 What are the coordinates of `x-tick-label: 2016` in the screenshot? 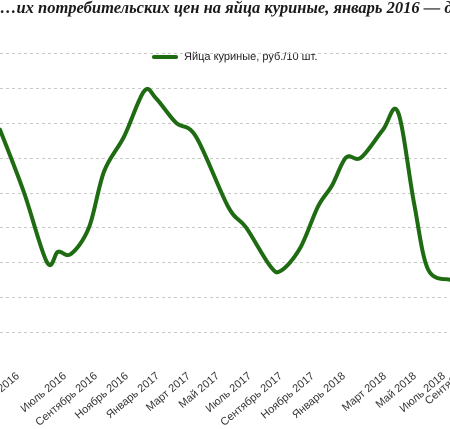 It's located at (11, 382).